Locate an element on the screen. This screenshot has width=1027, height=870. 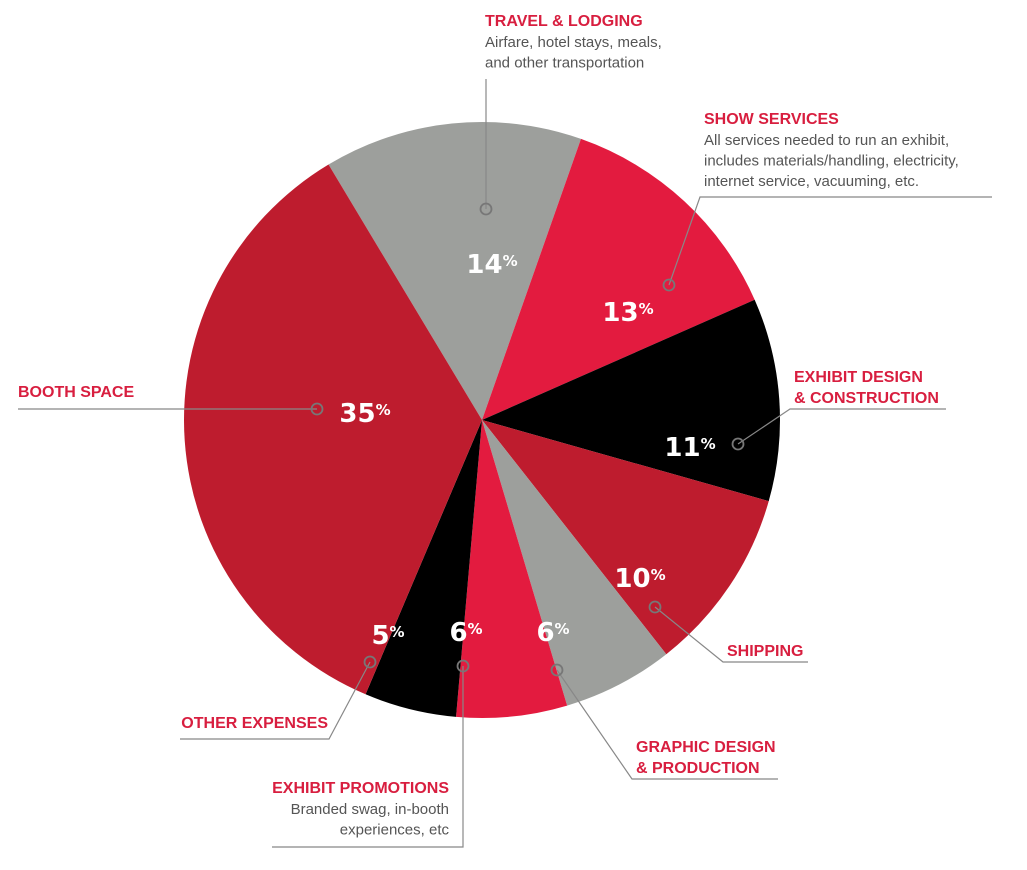
leader-dot-travel-and-lodging is located at coordinates (486, 209).